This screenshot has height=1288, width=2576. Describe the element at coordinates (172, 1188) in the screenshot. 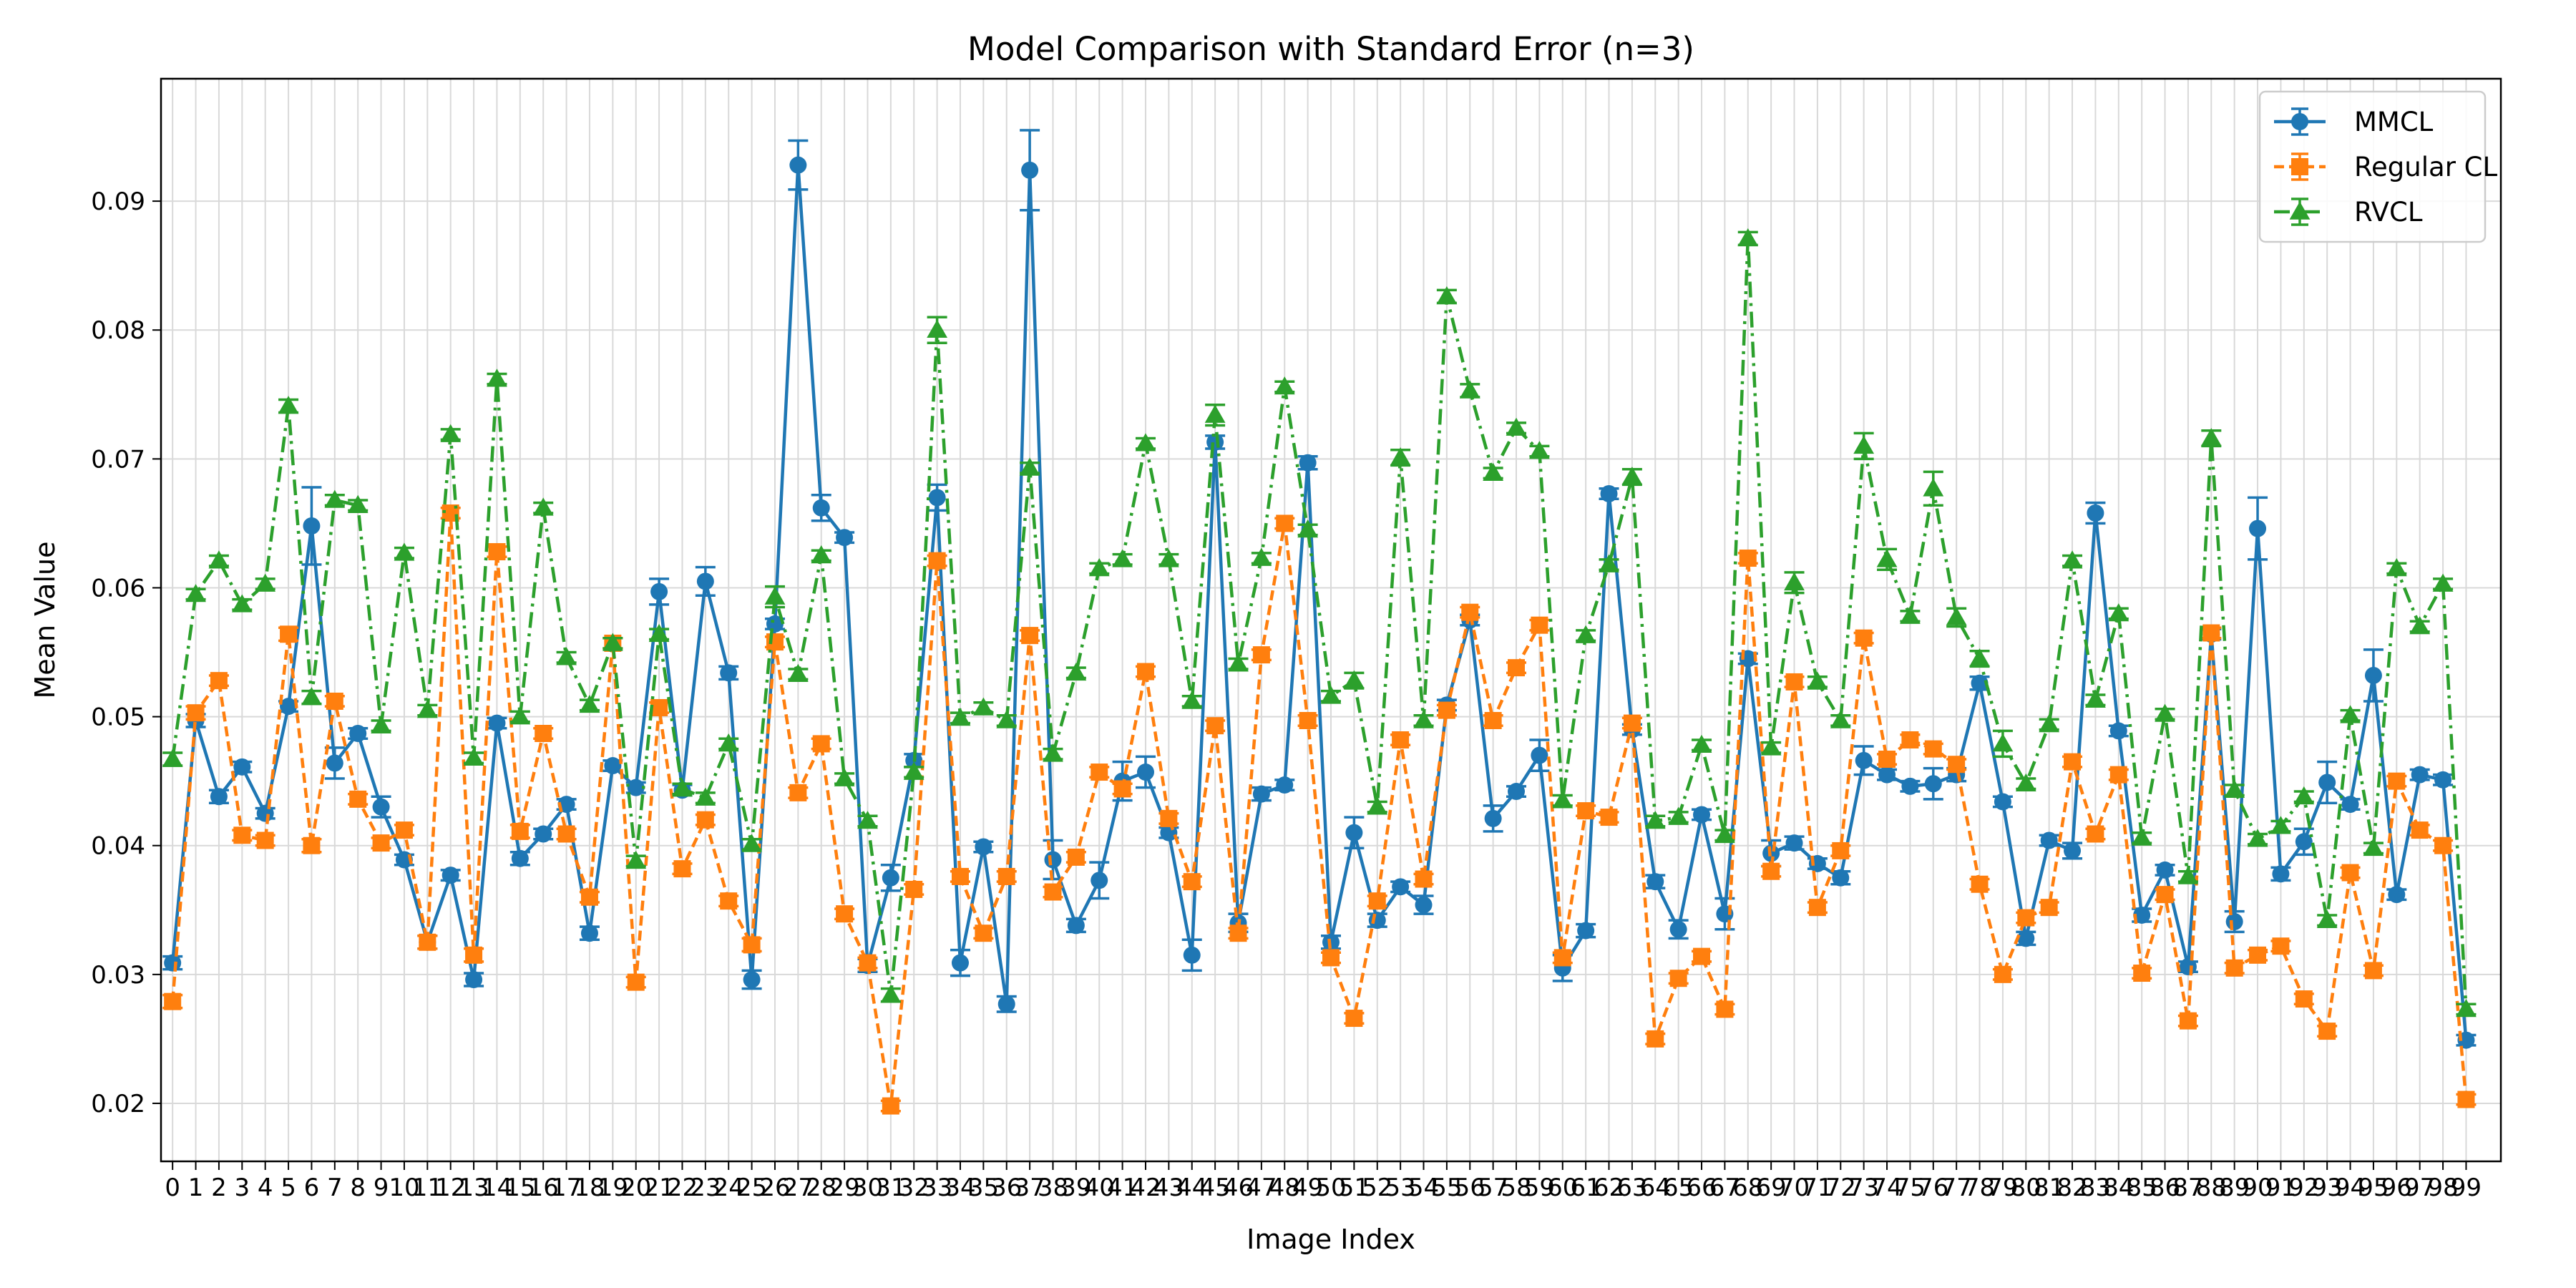

I see `x-tick-label: 0` at that location.